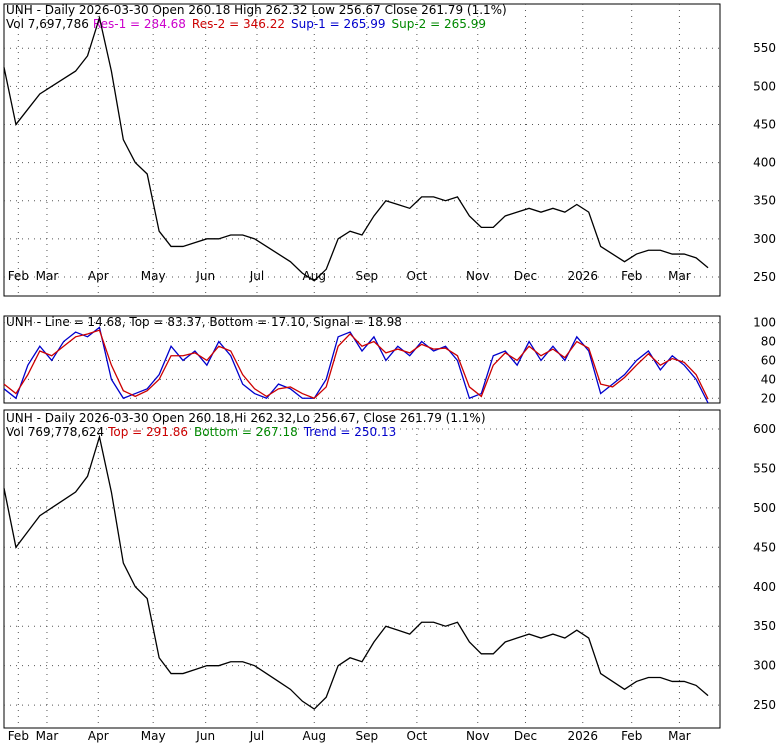  Describe the element at coordinates (764, 323) in the screenshot. I see `y-tick-label: 100` at that location.